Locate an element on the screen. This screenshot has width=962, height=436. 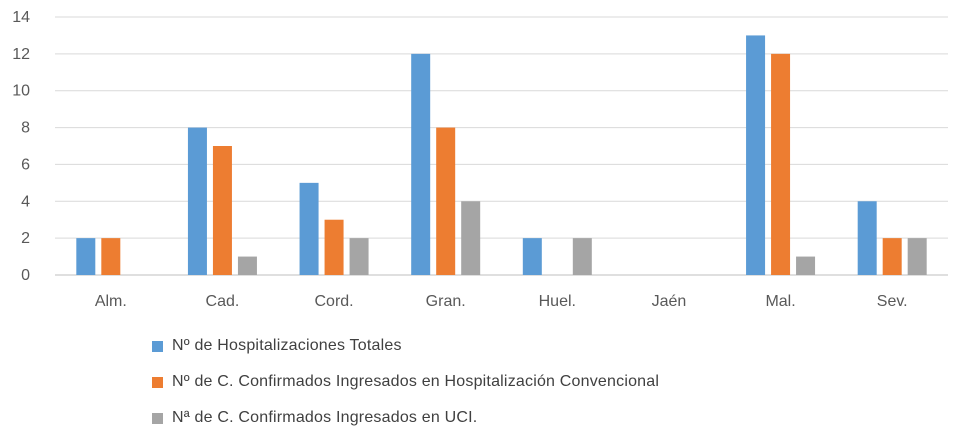
x-axis: Alm. Cad. Cord. Gran. Huel. Jaén Mal. Sev. is located at coordinates (501, 301).